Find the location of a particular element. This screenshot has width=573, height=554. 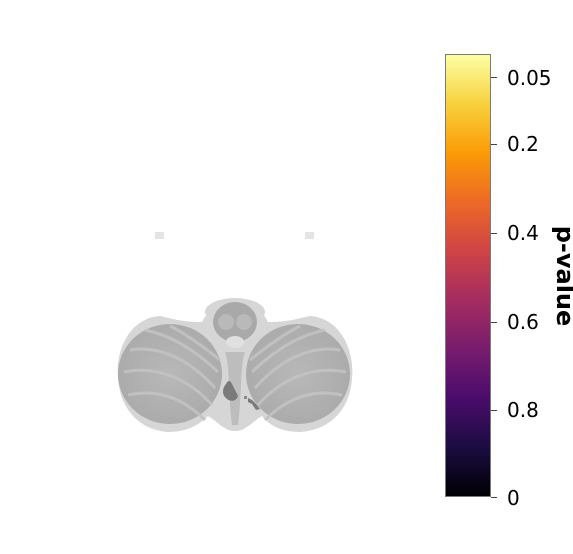

tick-label-4: 0.8 is located at coordinates (523, 410).